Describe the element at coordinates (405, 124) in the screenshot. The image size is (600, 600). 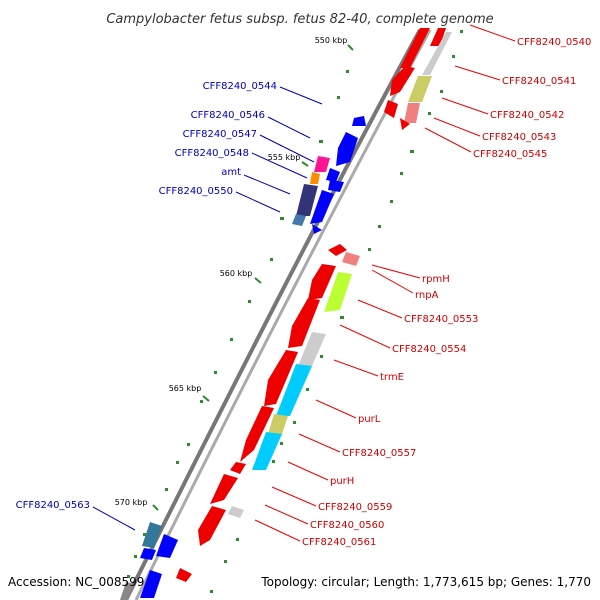
I see `gene-red-0545b` at that location.